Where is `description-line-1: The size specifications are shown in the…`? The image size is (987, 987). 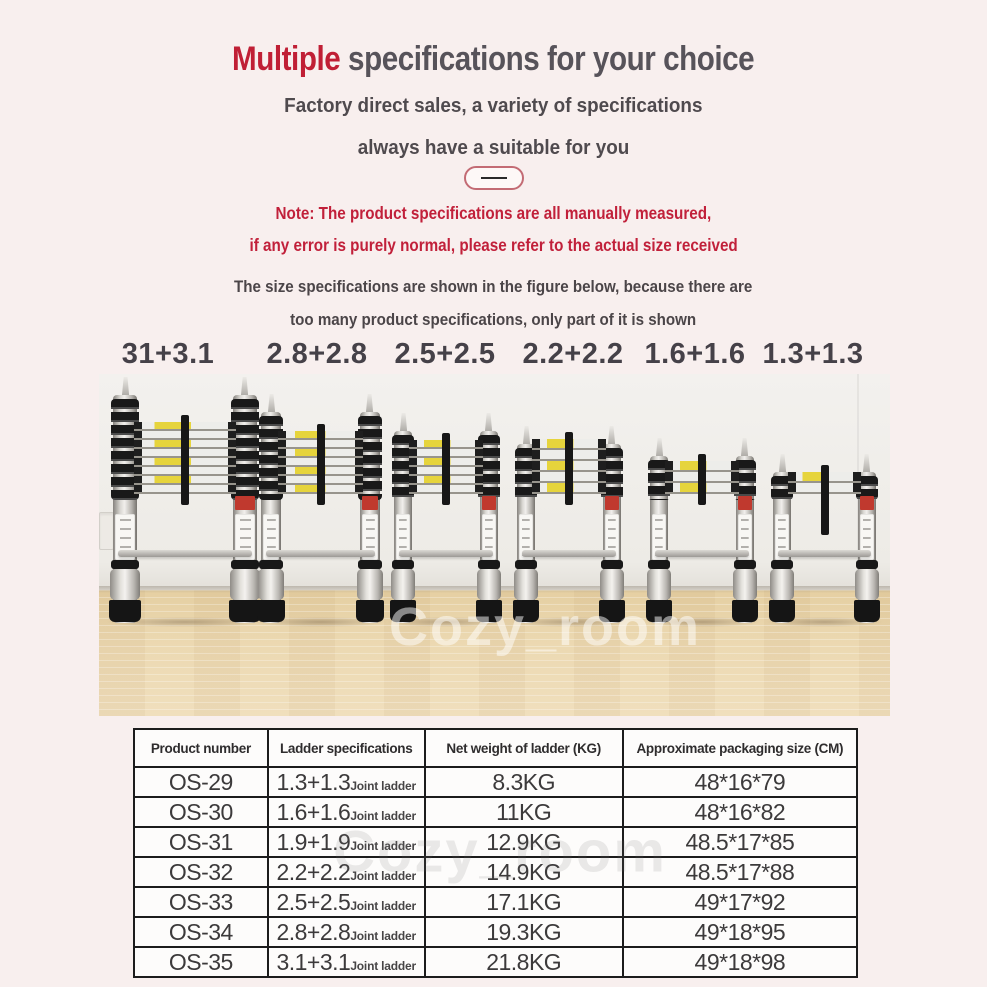
description-line-1: The size specifications are shown in the… is located at coordinates (493, 286).